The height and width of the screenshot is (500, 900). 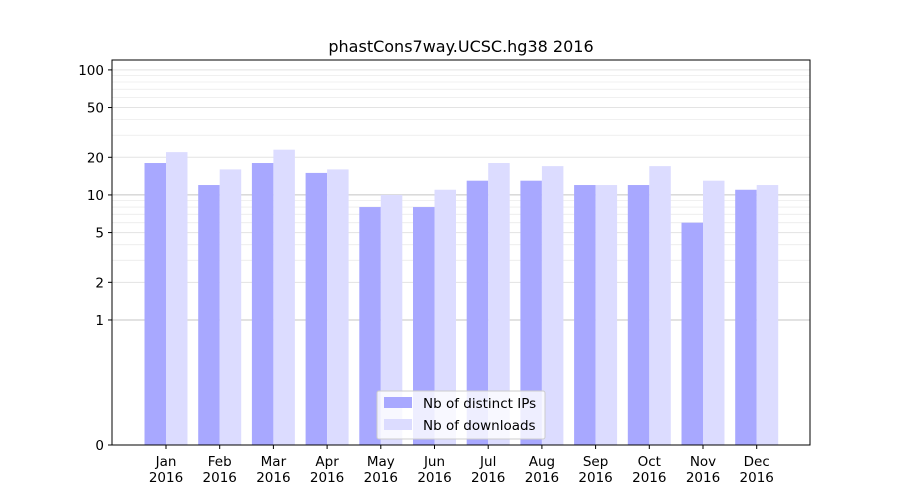 What do you see at coordinates (274, 462) in the screenshot?
I see `x-tick-label-month: Mar` at bounding box center [274, 462].